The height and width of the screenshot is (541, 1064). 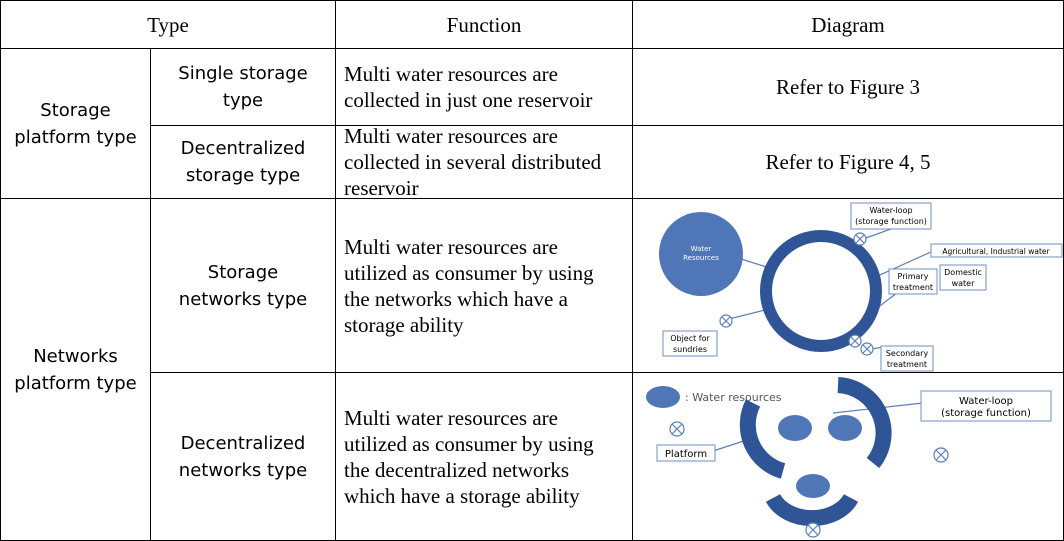 What do you see at coordinates (243, 162) in the screenshot?
I see `subtype-cell: Decentralized storage type` at bounding box center [243, 162].